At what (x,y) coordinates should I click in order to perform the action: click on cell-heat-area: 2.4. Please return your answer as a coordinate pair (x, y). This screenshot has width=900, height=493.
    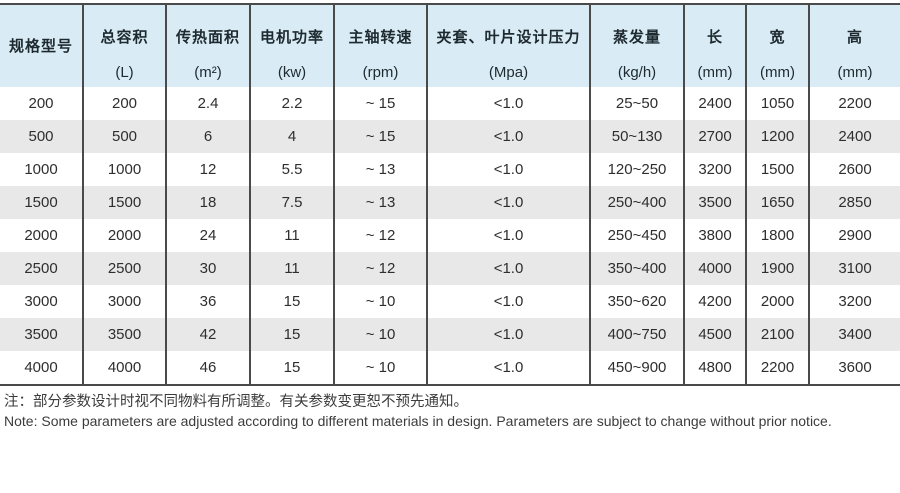
    Looking at the image, I should click on (208, 103).